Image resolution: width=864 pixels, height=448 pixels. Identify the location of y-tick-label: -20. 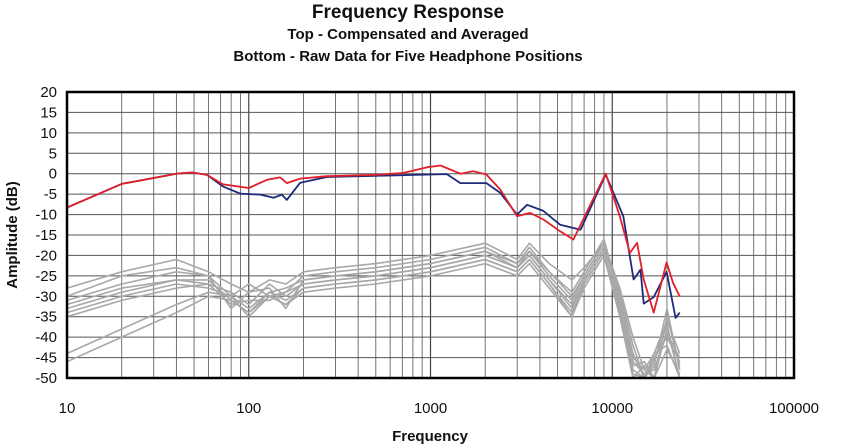
(46, 255).